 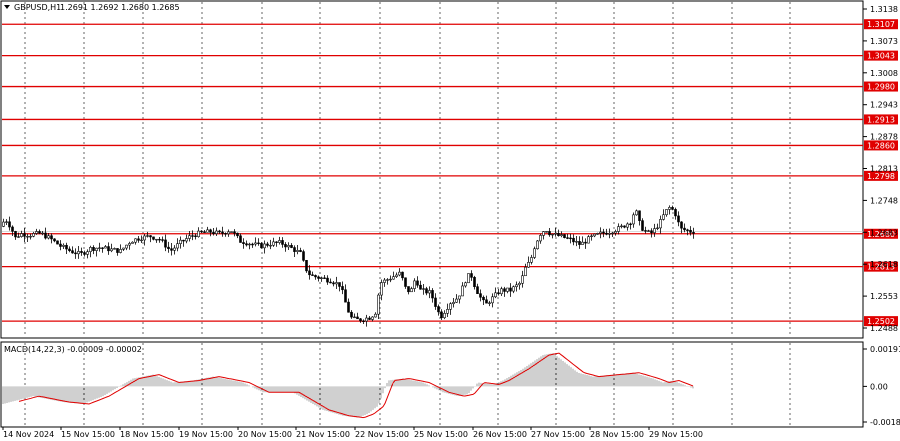 I want to click on price-tick-label: 1.2748, so click(x=884, y=200).